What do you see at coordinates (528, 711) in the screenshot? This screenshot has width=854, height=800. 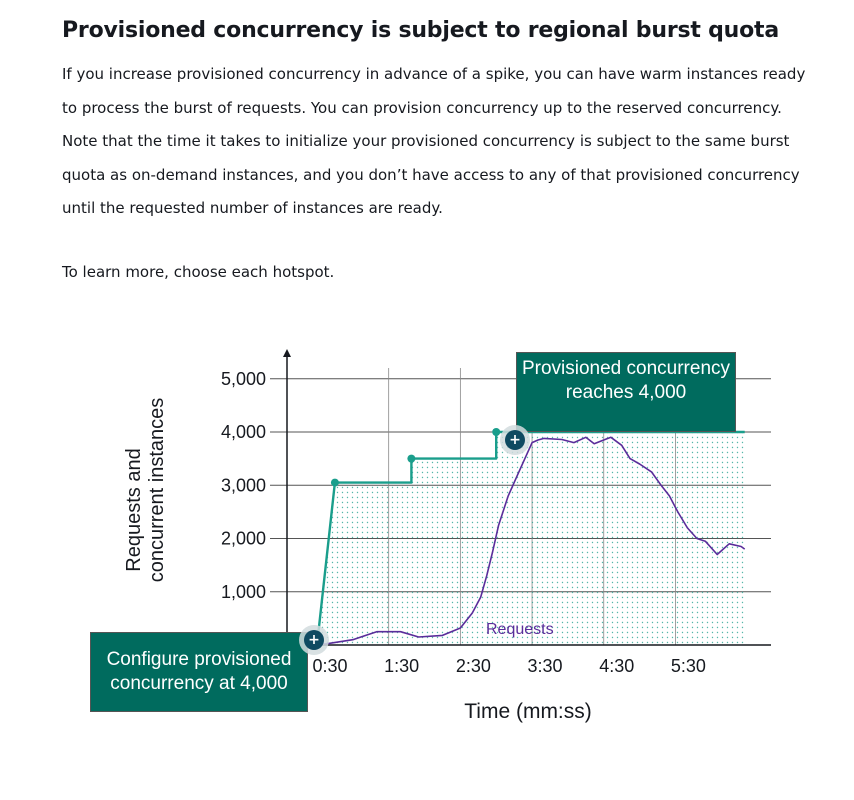 I see `x-axis-title: Time (mm:ss)` at bounding box center [528, 711].